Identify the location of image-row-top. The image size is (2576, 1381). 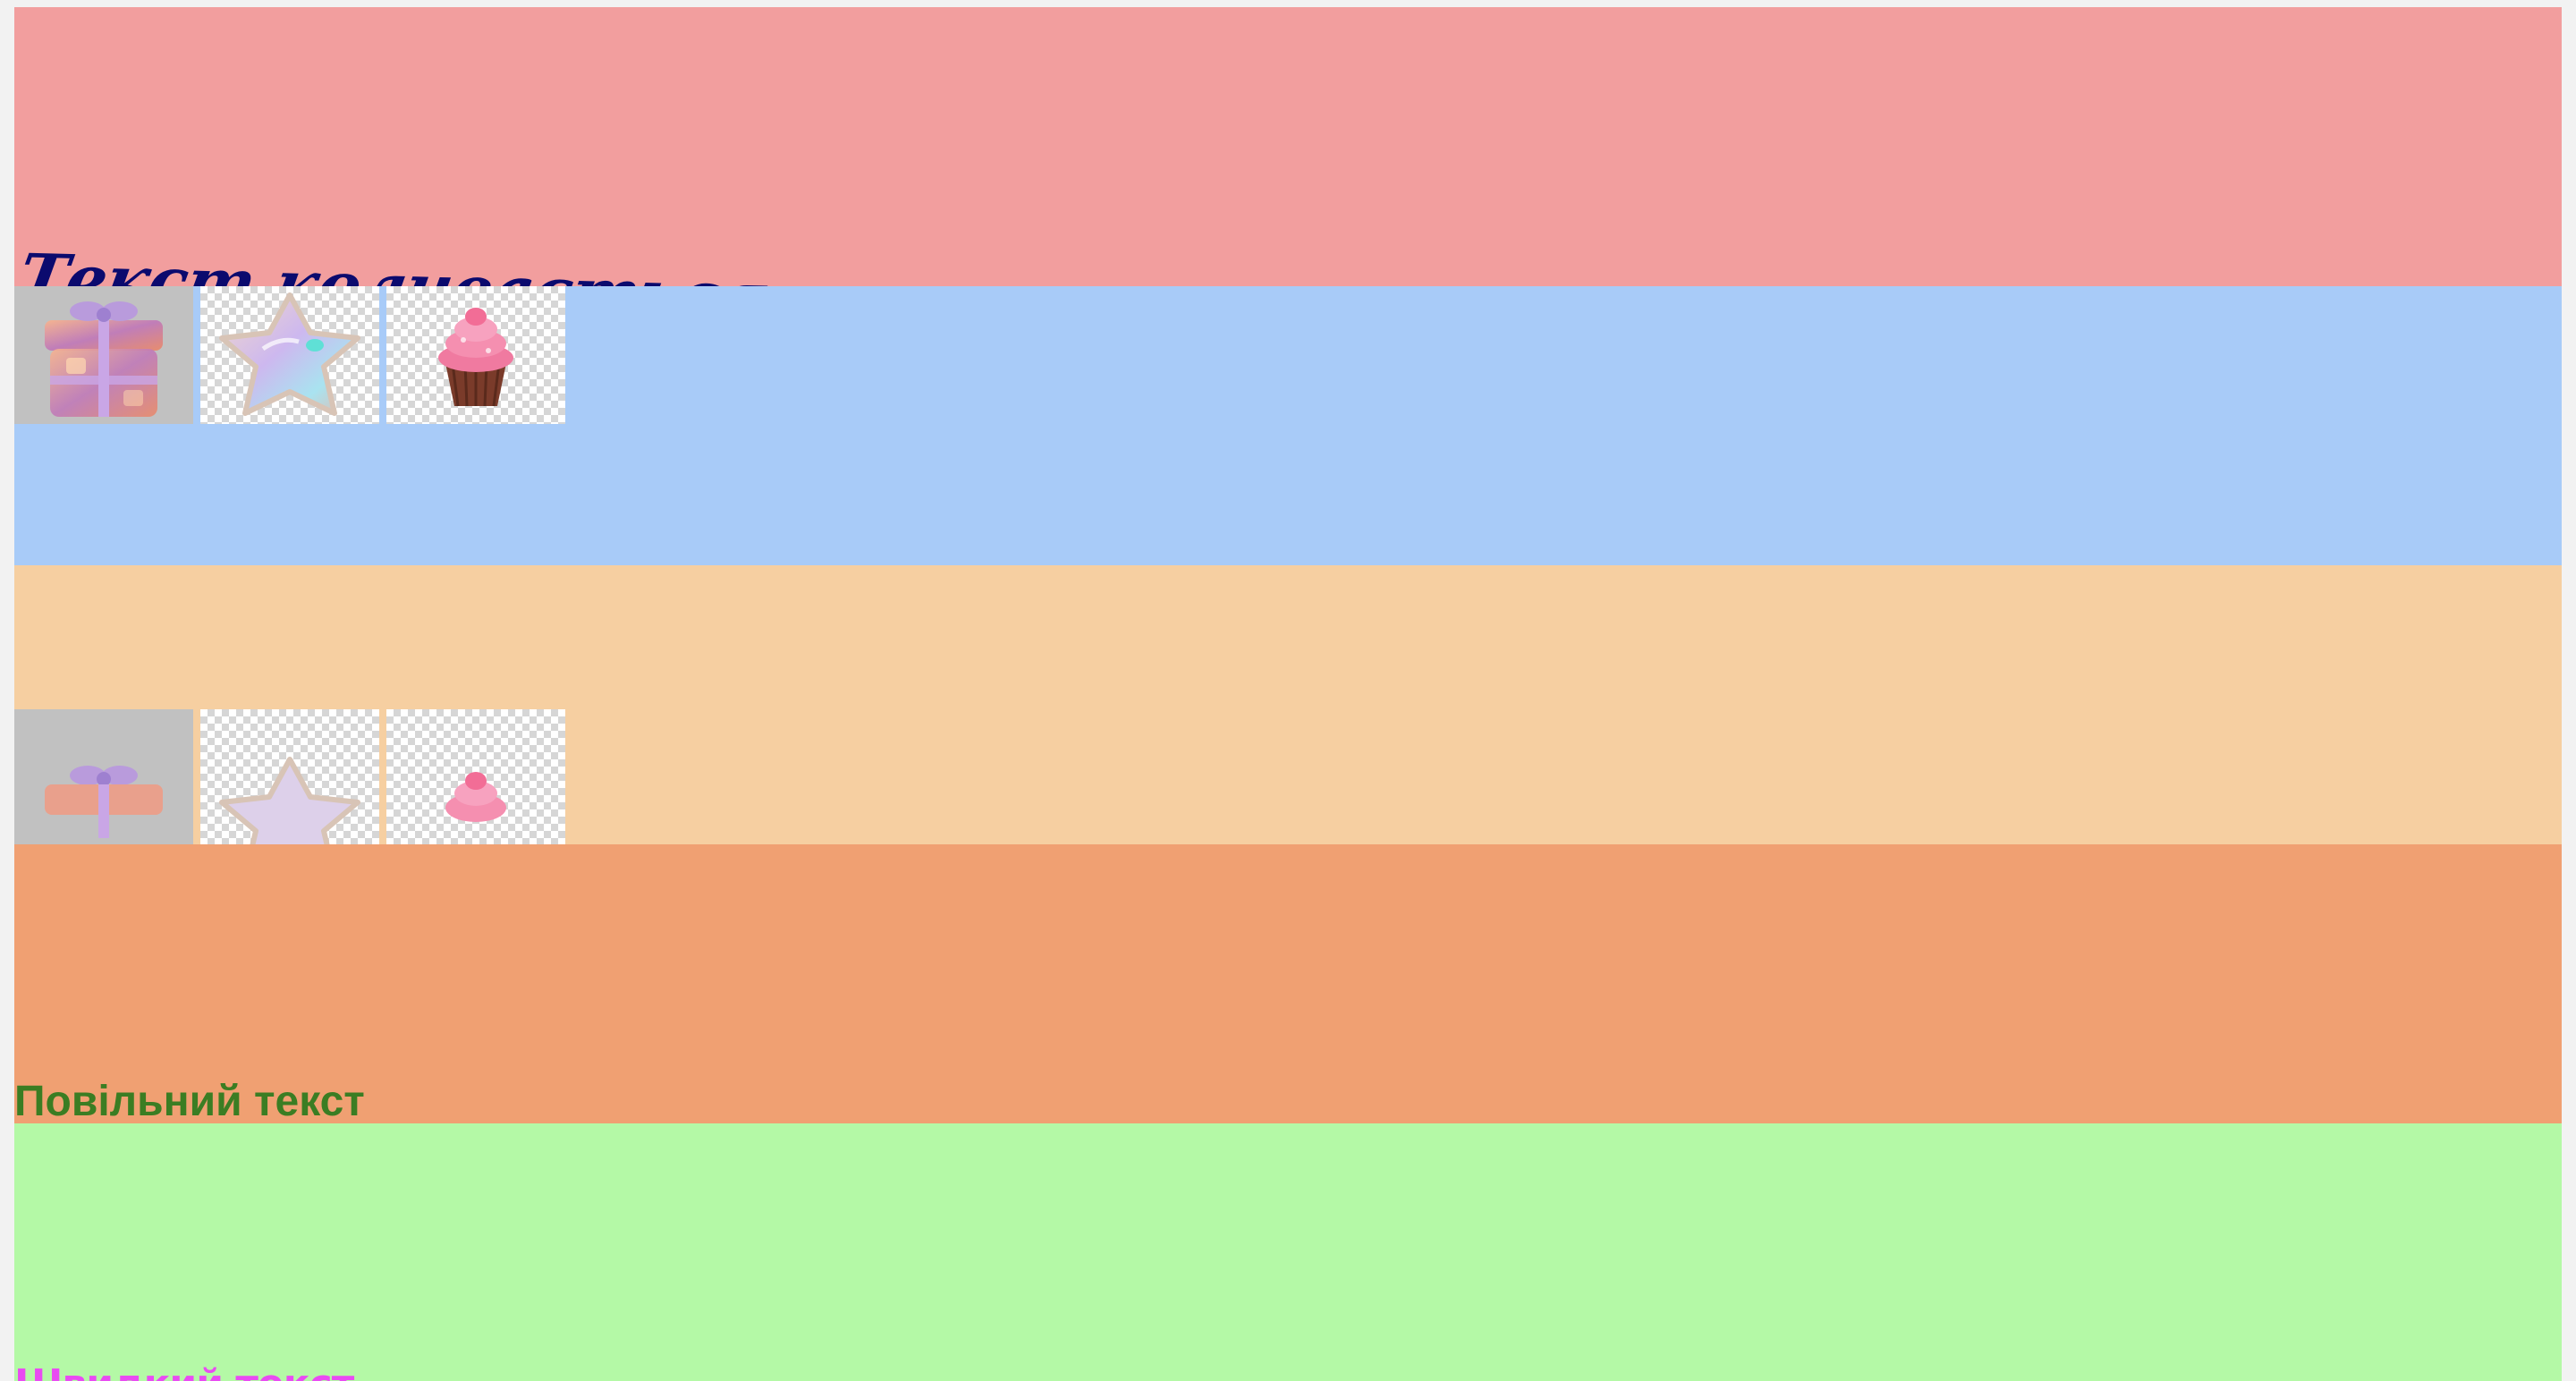
(289, 355).